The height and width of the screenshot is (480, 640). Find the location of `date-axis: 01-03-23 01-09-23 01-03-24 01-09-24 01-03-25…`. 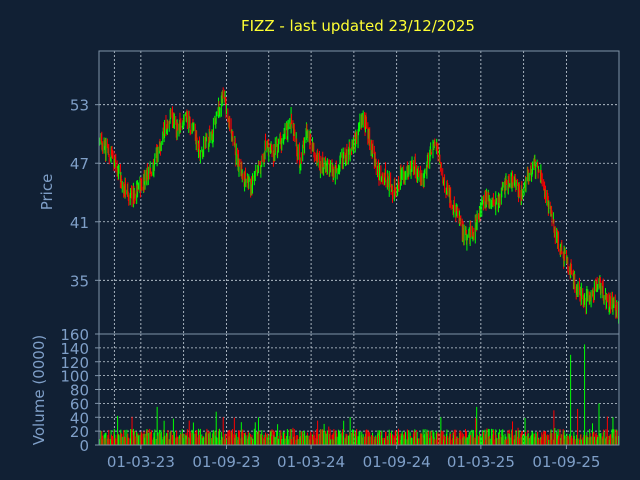

date-axis: 01-03-23 01-09-23 01-03-24 01-09-24 01-03-25… is located at coordinates (353, 458).